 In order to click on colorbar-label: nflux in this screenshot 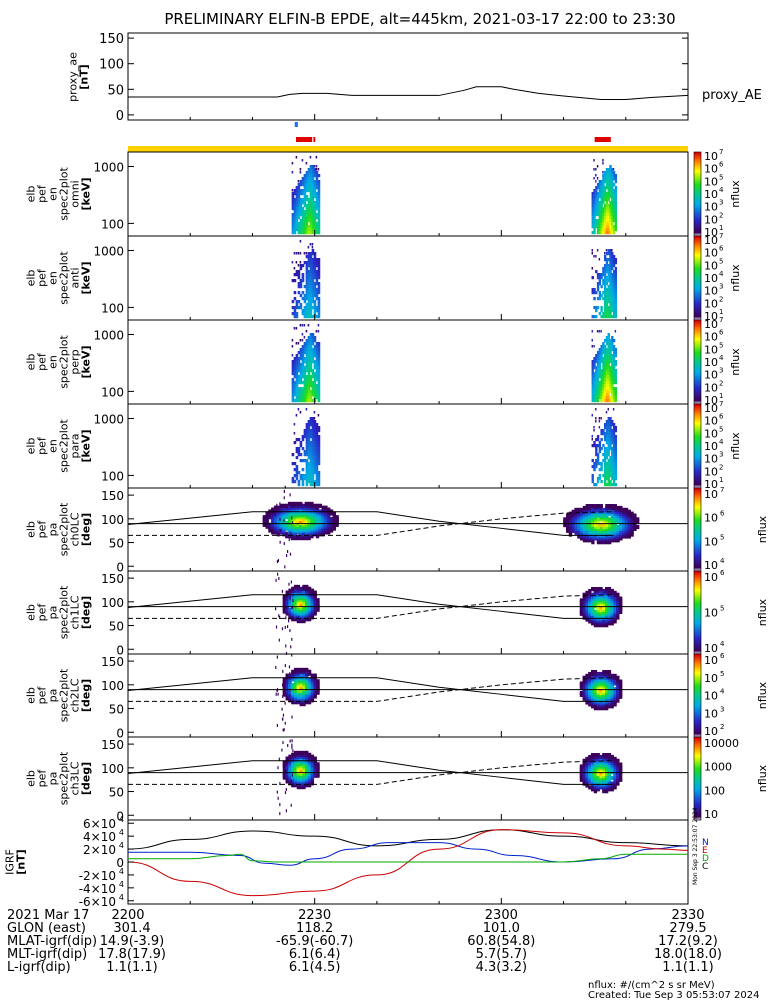, I will do `click(735, 446)`.